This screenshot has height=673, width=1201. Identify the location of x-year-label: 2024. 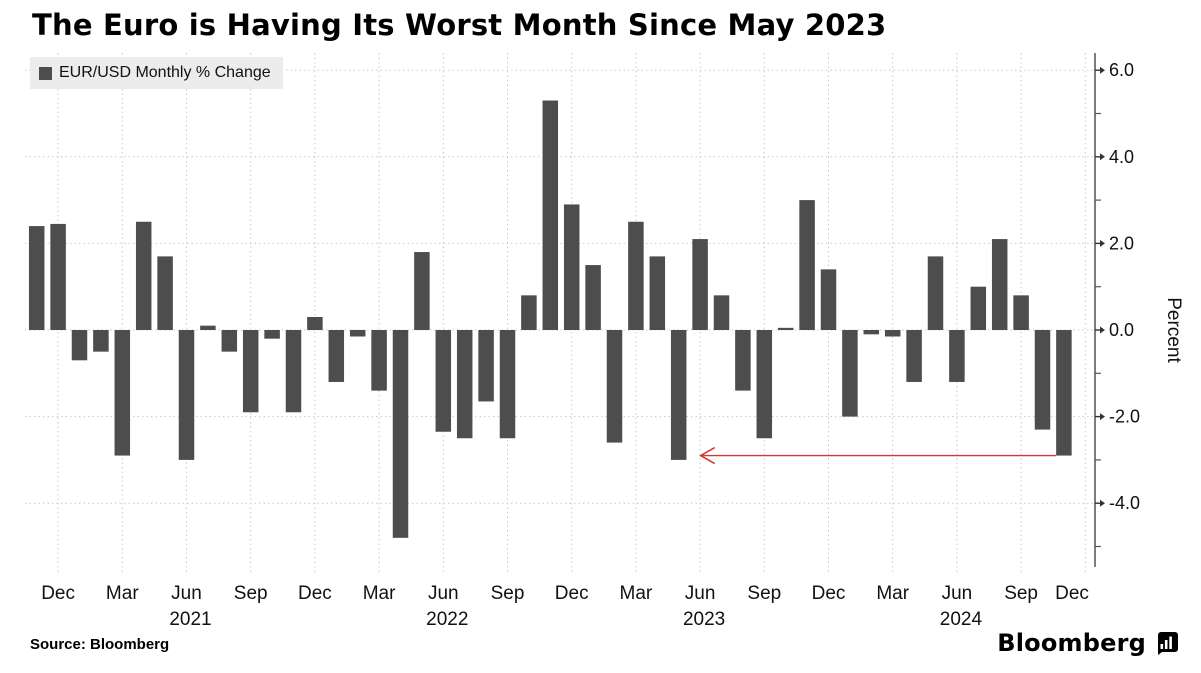
(961, 619).